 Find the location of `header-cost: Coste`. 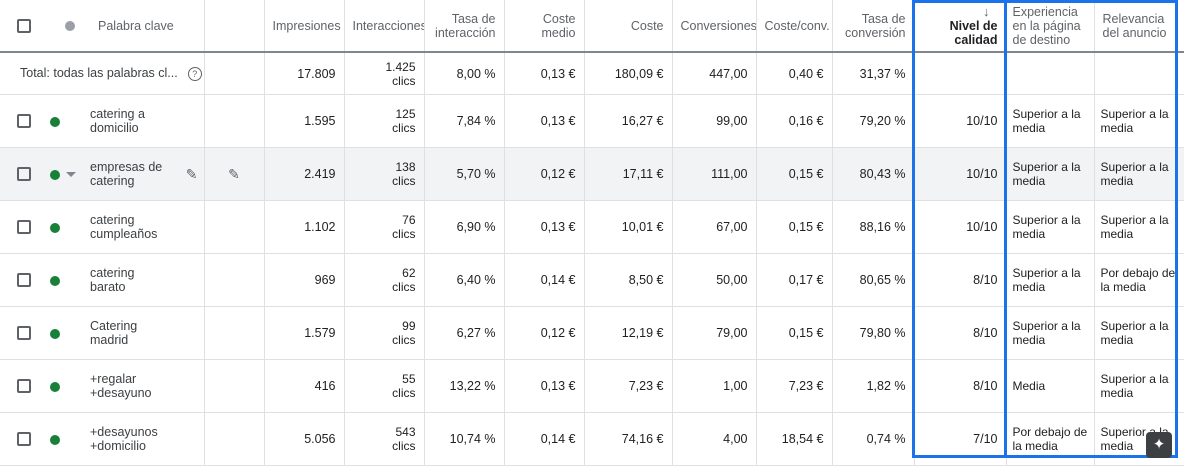

header-cost: Coste is located at coordinates (628, 26).